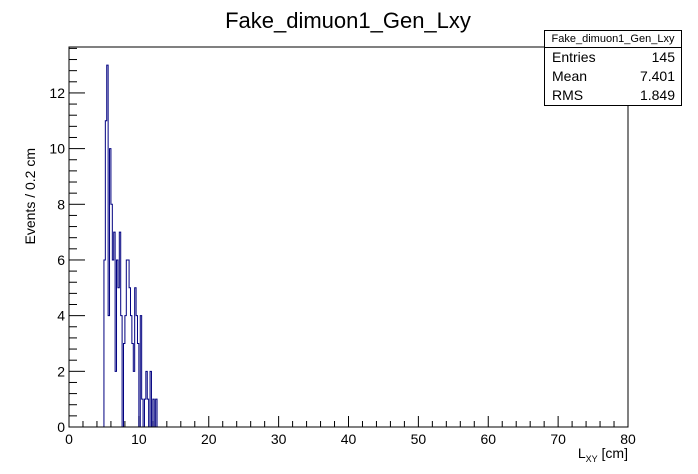 The image size is (698, 474). What do you see at coordinates (568, 95) in the screenshot?
I see `stats-label: RMS` at bounding box center [568, 95].